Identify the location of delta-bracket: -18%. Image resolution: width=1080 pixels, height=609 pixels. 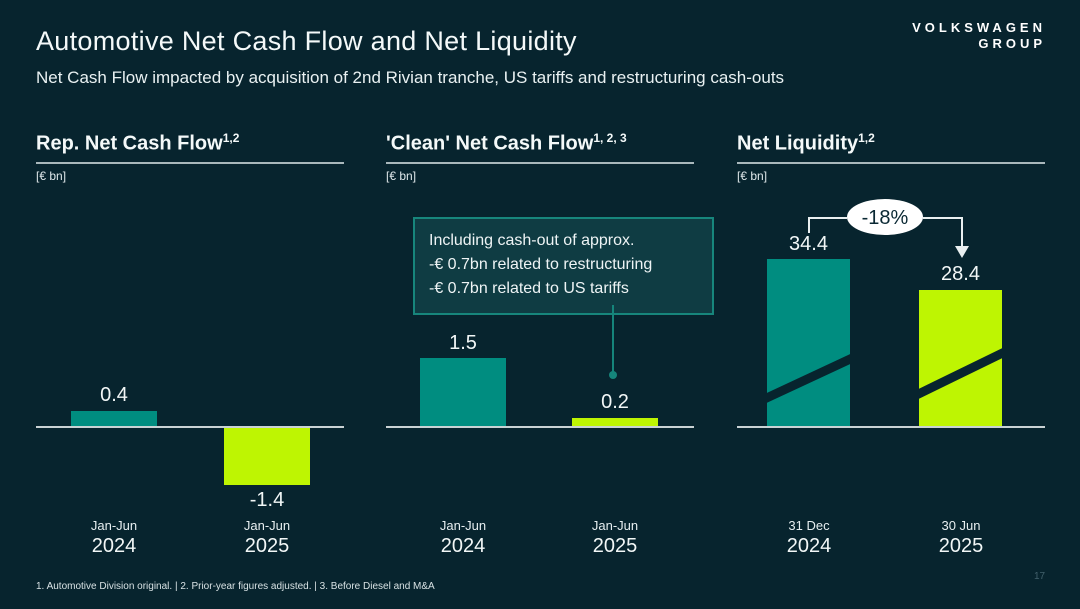
(888, 228).